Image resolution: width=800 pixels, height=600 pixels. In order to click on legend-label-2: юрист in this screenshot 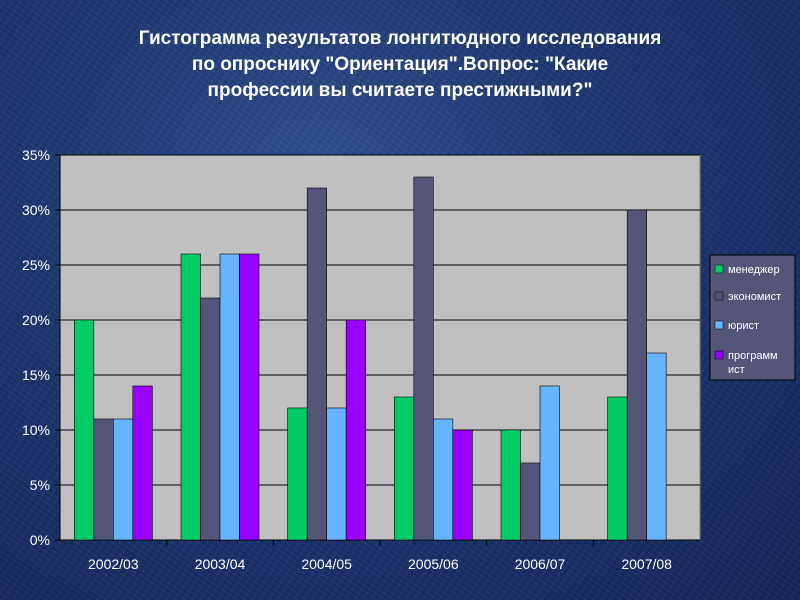, I will do `click(743, 326)`.